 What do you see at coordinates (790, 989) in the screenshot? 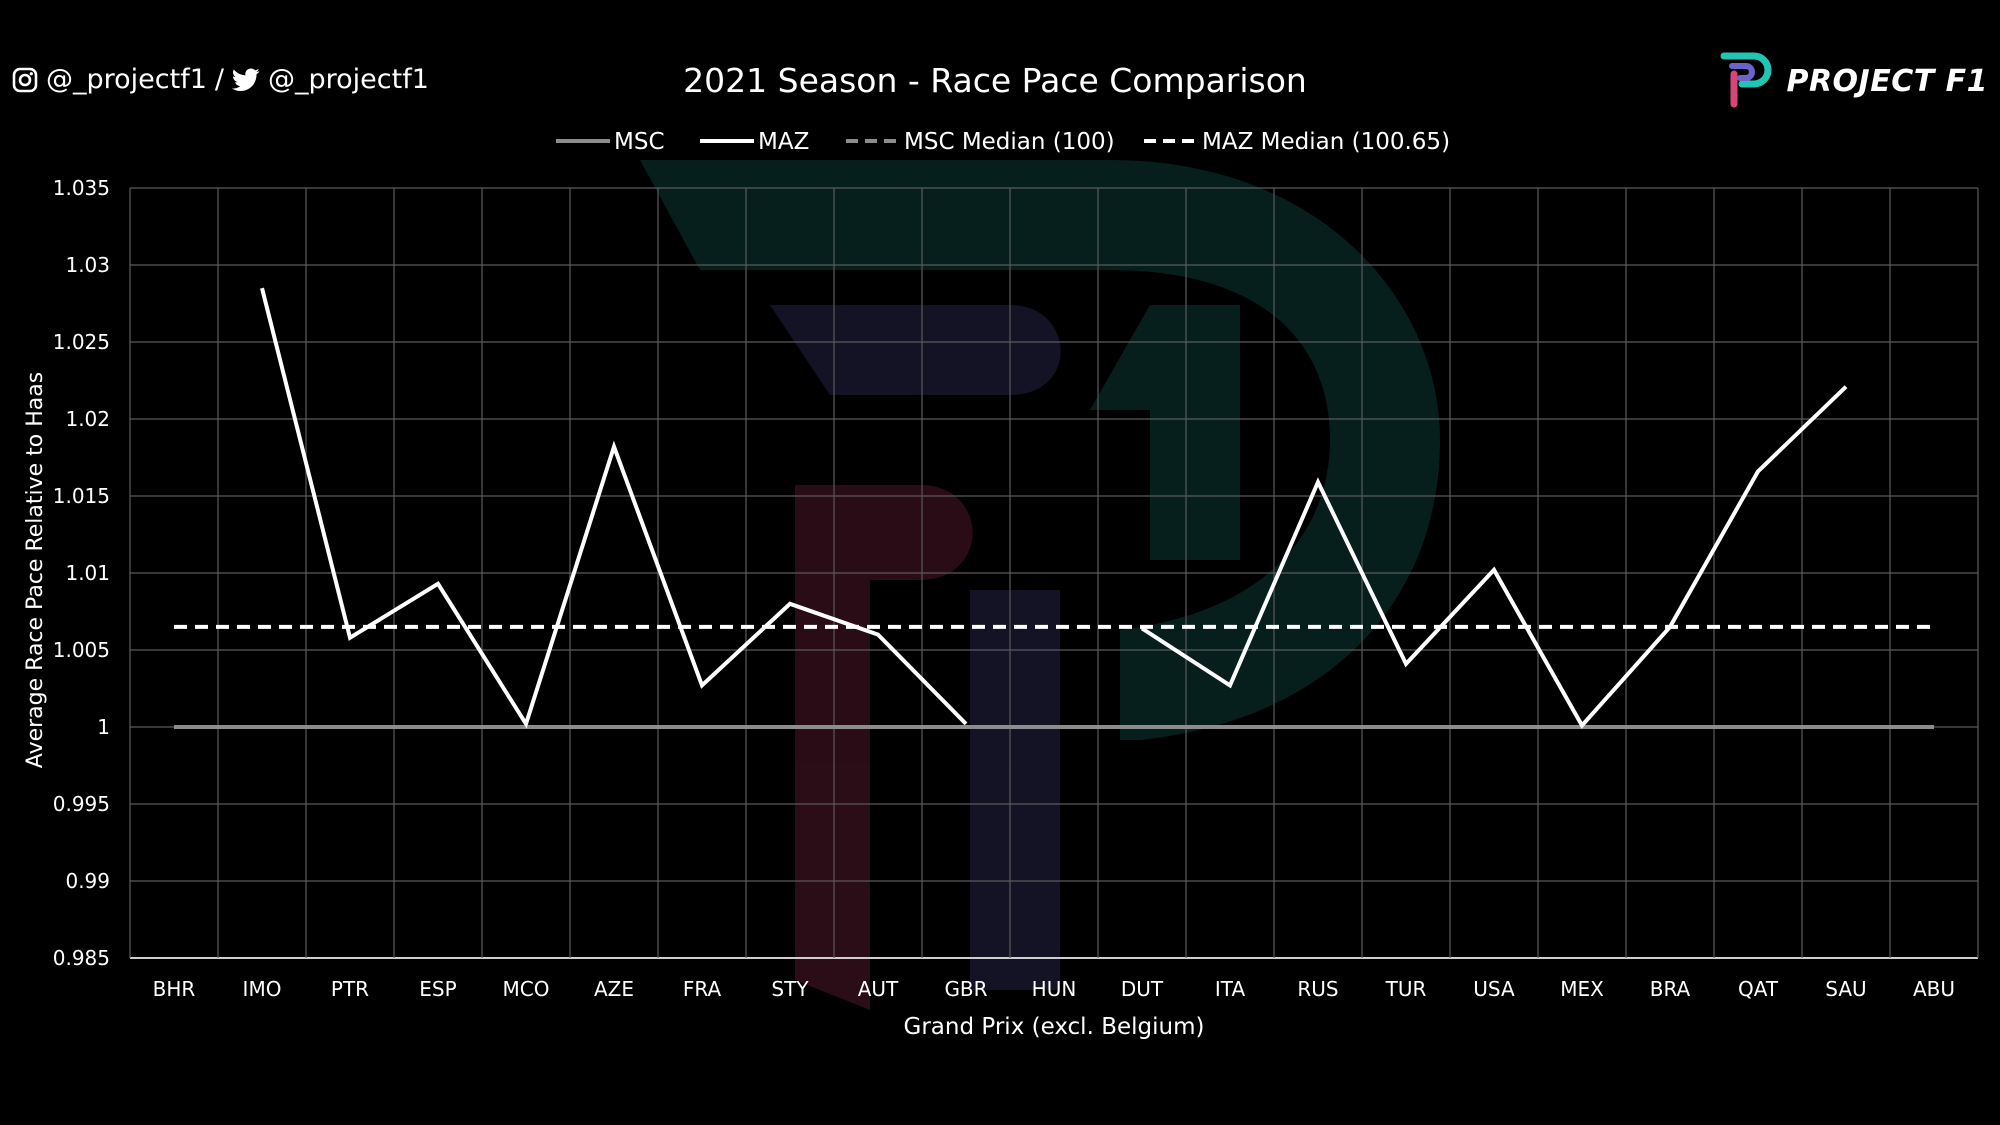
I see `x-tick-label: STY` at bounding box center [790, 989].